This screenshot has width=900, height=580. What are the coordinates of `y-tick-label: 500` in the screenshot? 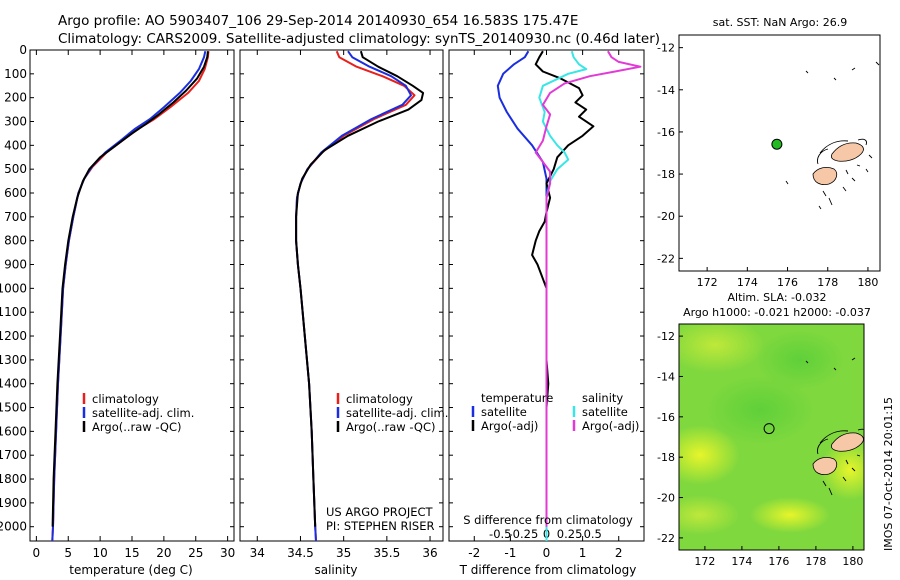 It's located at (15, 169).